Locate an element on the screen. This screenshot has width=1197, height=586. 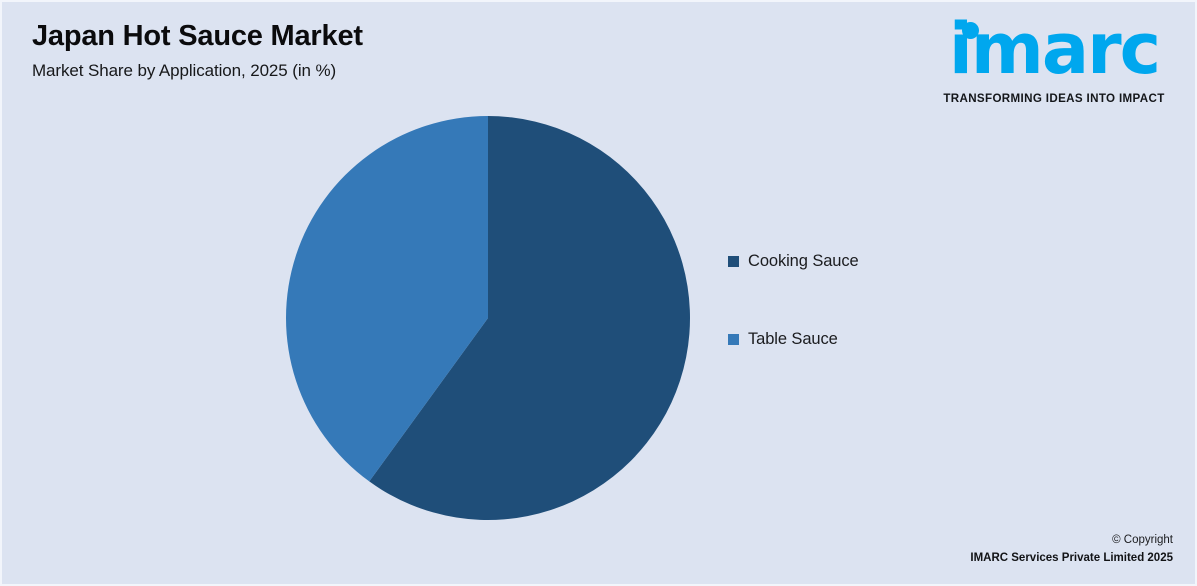
pie-slice-table-sauce is located at coordinates (387, 299).